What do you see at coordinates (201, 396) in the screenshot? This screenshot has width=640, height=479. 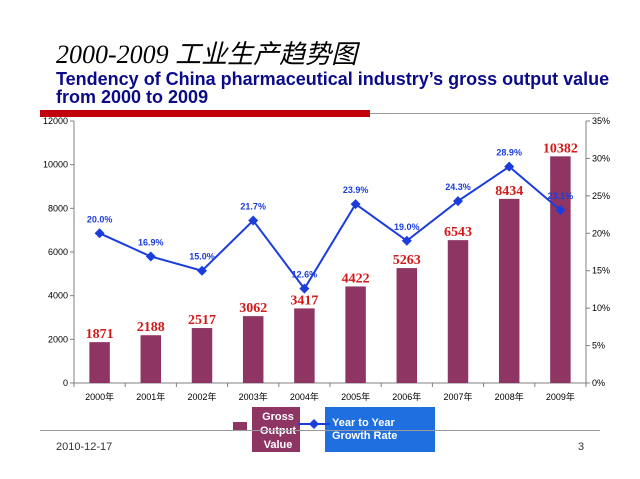 I see `x-tick-label: 2002年` at bounding box center [201, 396].